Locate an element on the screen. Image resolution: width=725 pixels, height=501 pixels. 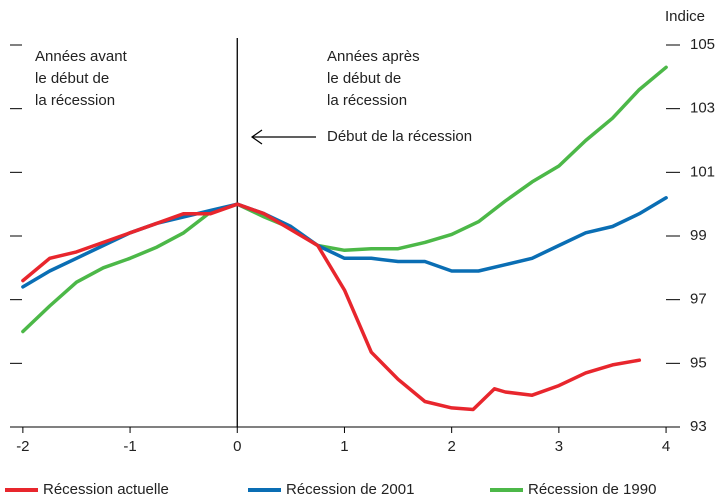
y-axis-label: Indice is located at coordinates (685, 16).